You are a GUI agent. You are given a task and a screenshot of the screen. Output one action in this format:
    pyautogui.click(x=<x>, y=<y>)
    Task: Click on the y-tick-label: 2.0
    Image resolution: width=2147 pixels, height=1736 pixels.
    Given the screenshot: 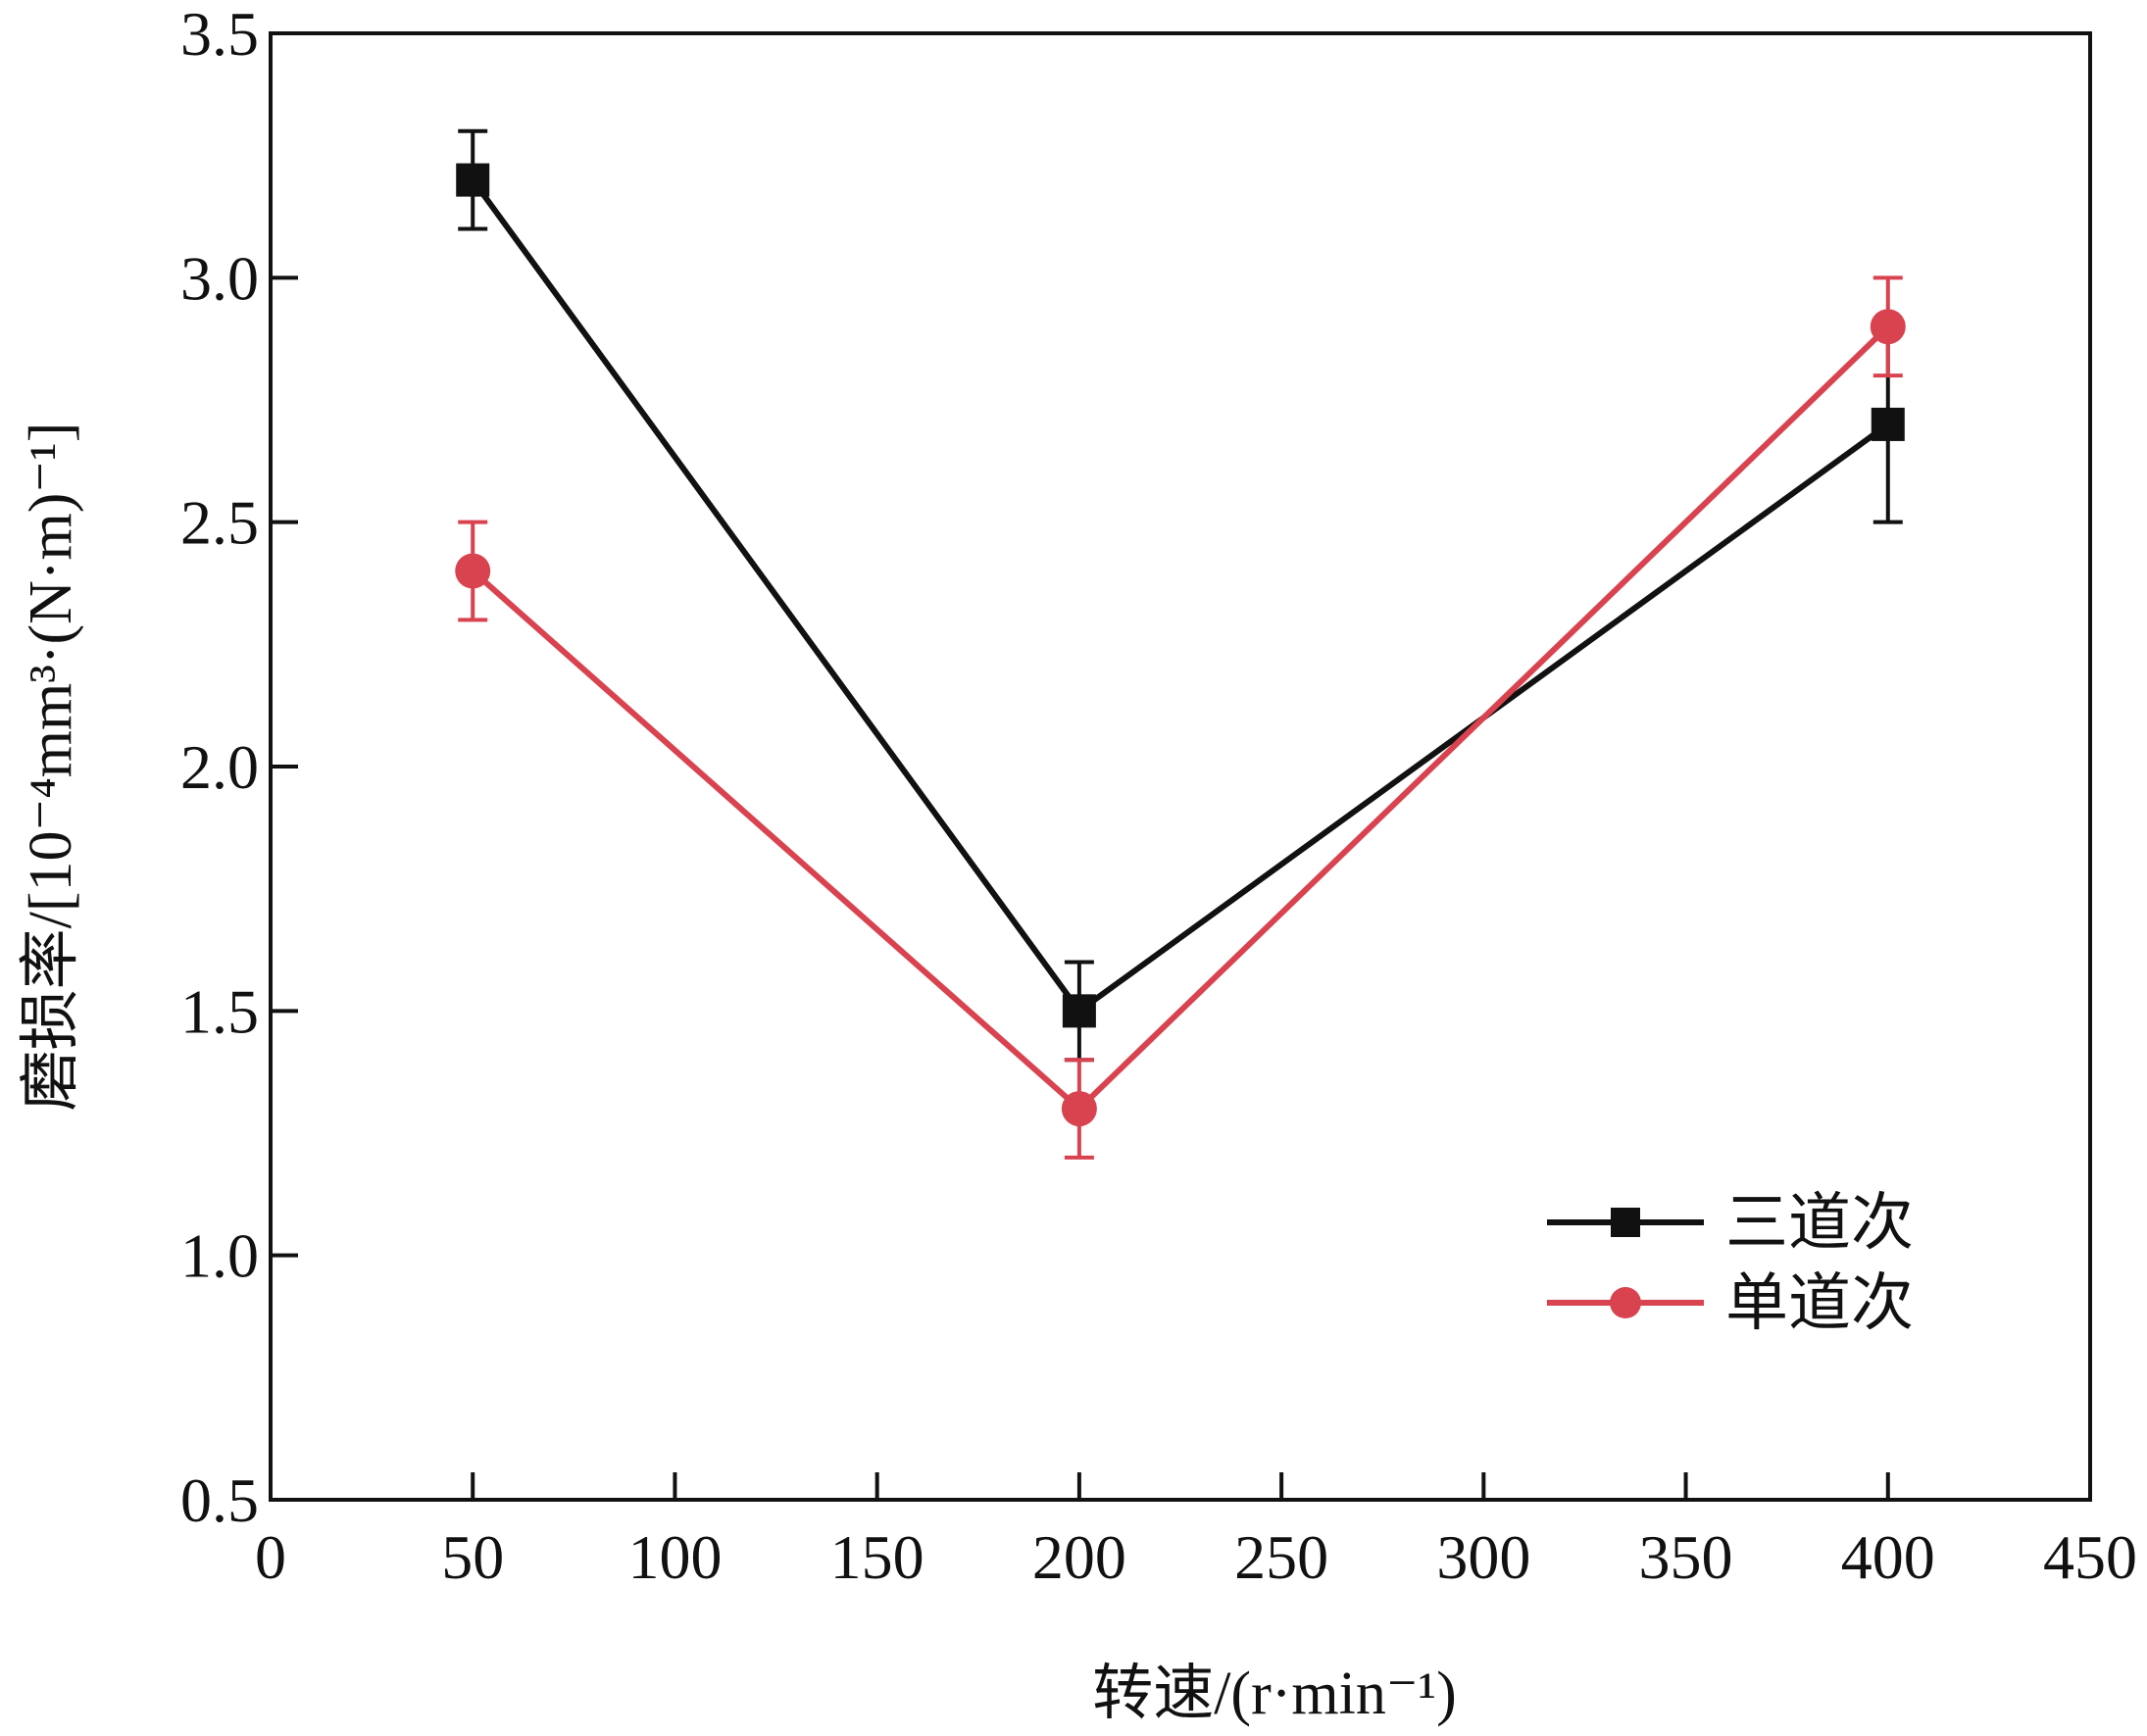 What is the action you would take?
    pyautogui.click(x=219, y=767)
    